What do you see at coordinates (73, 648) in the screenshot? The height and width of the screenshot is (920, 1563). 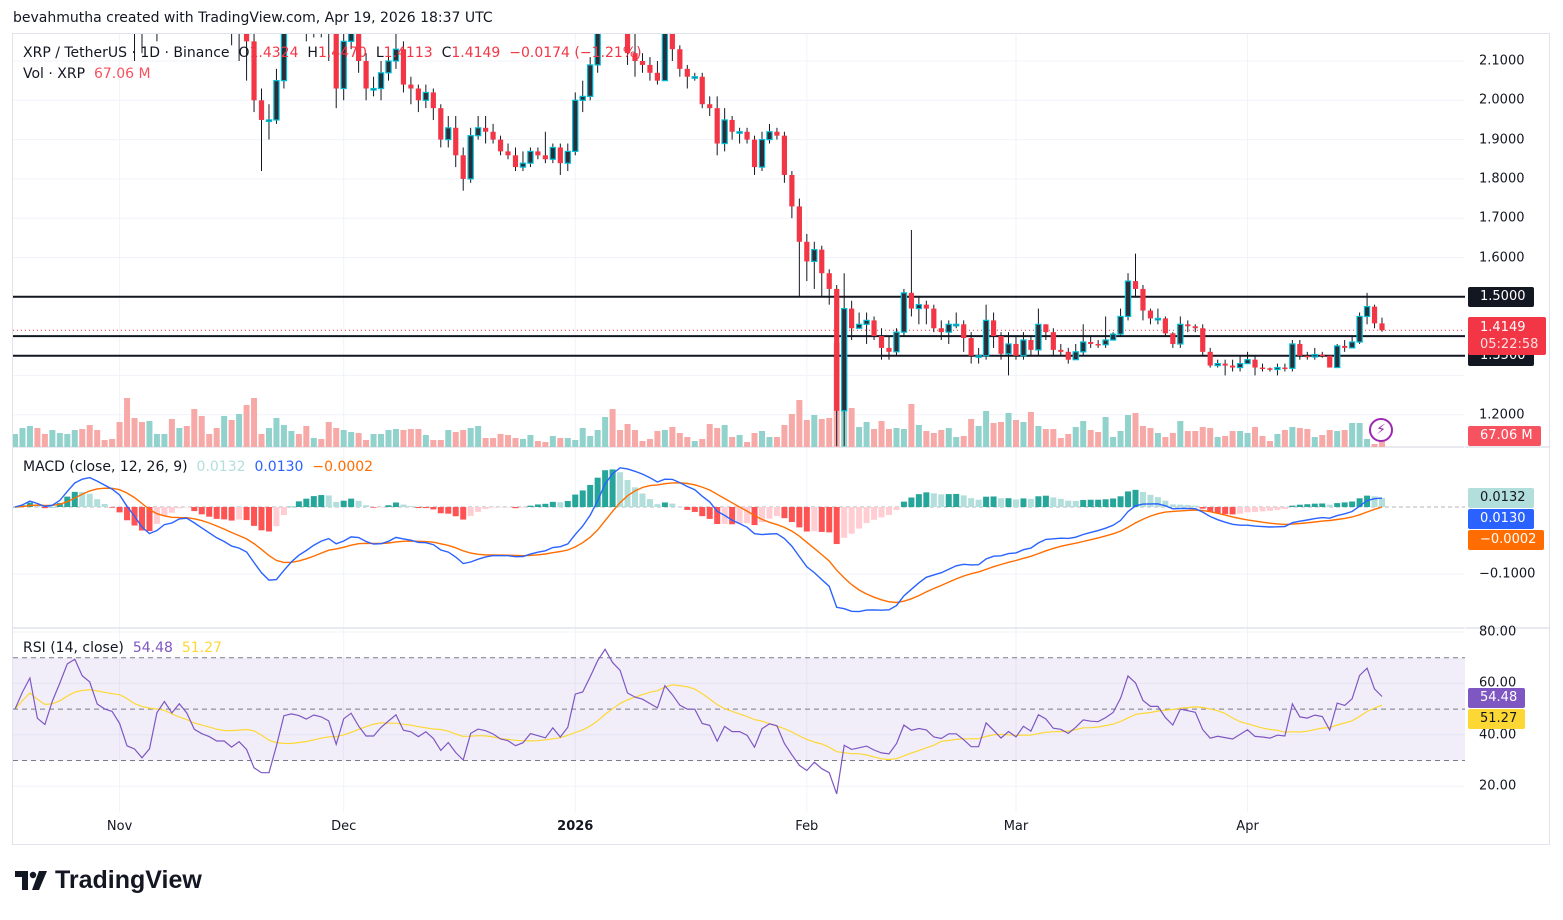 I see `rsi-title: RSI (14, close)` at bounding box center [73, 648].